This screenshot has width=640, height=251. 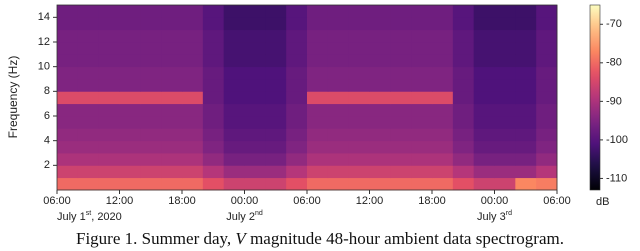 I want to click on date-superscript: nd, so click(x=259, y=213).